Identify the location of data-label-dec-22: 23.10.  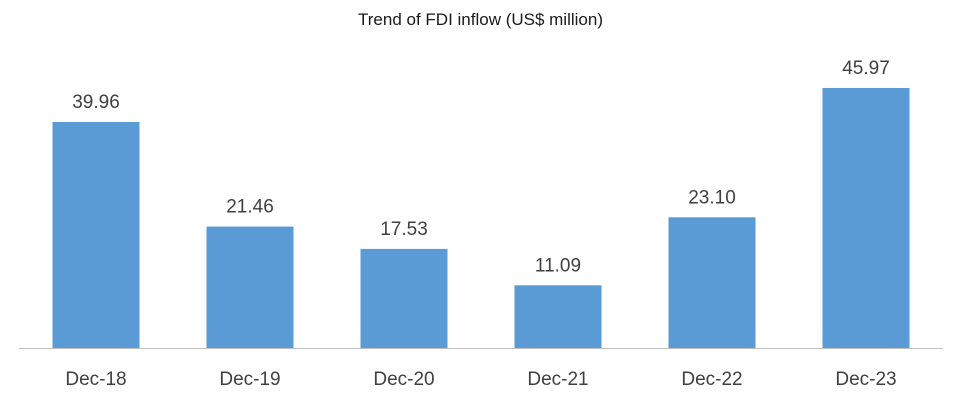
(712, 197).